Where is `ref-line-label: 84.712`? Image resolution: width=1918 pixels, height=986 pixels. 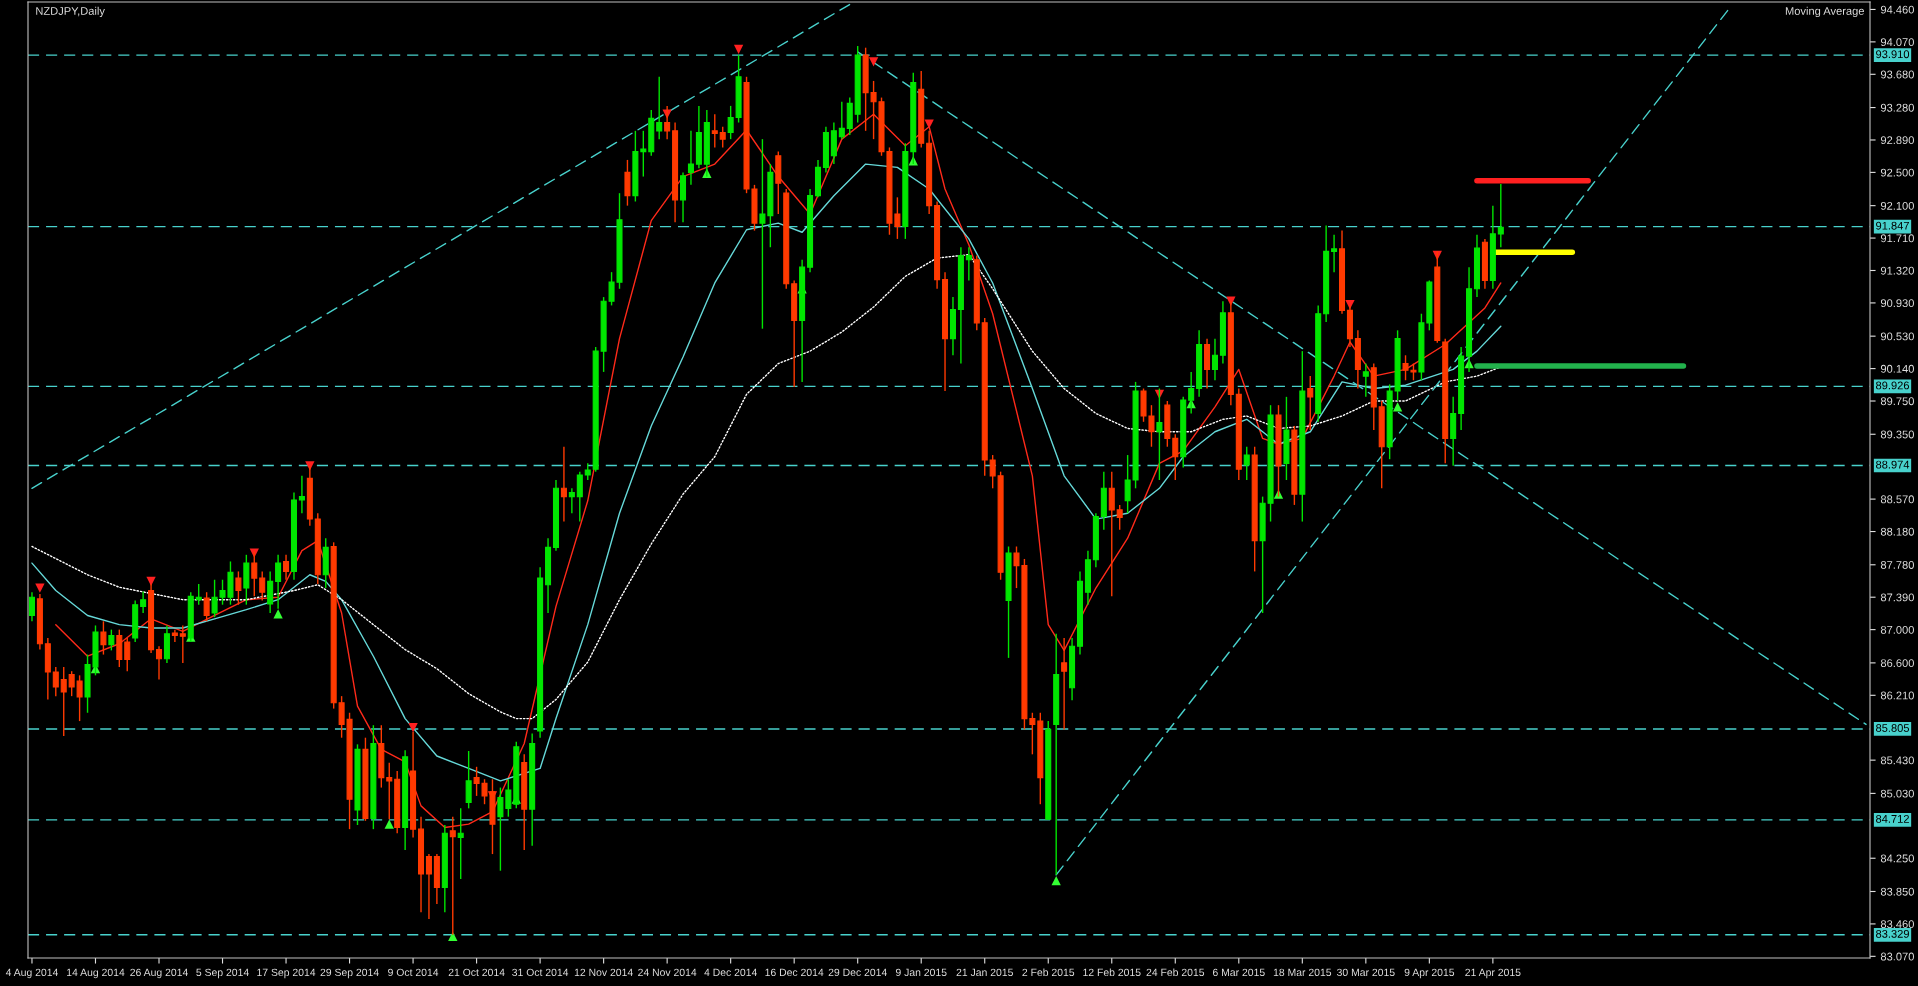
ref-line-label: 84.712 is located at coordinates (1892, 818).